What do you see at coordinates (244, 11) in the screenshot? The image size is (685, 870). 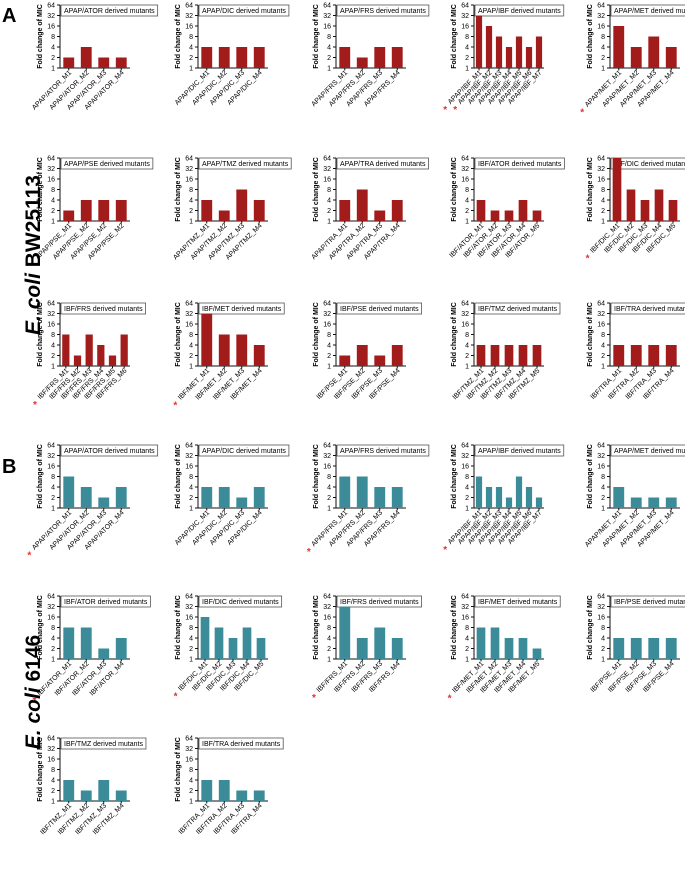 I see `chart-title: APAP/DIC derived mutants` at bounding box center [244, 11].